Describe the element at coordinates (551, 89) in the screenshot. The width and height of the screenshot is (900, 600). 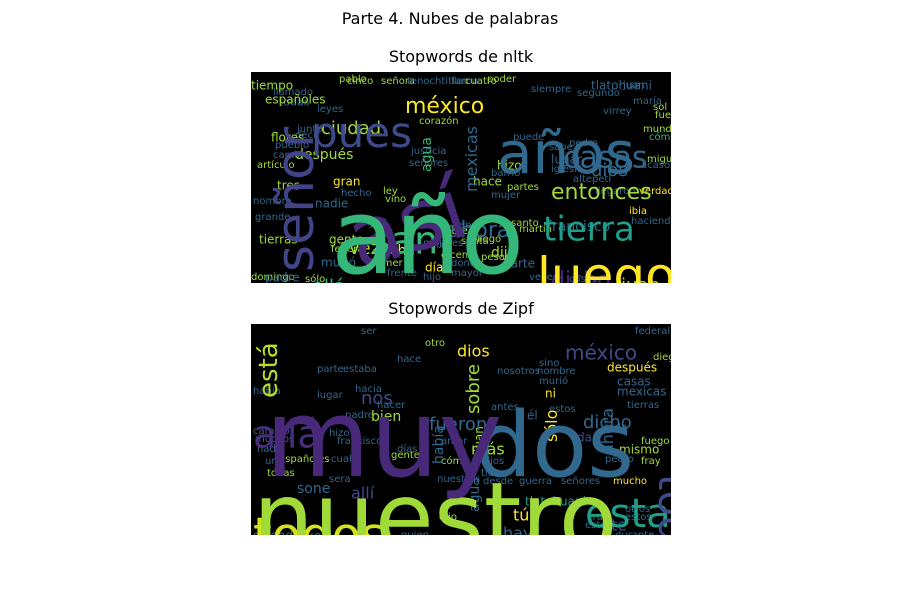
I see `word-siempre: siempre` at that location.